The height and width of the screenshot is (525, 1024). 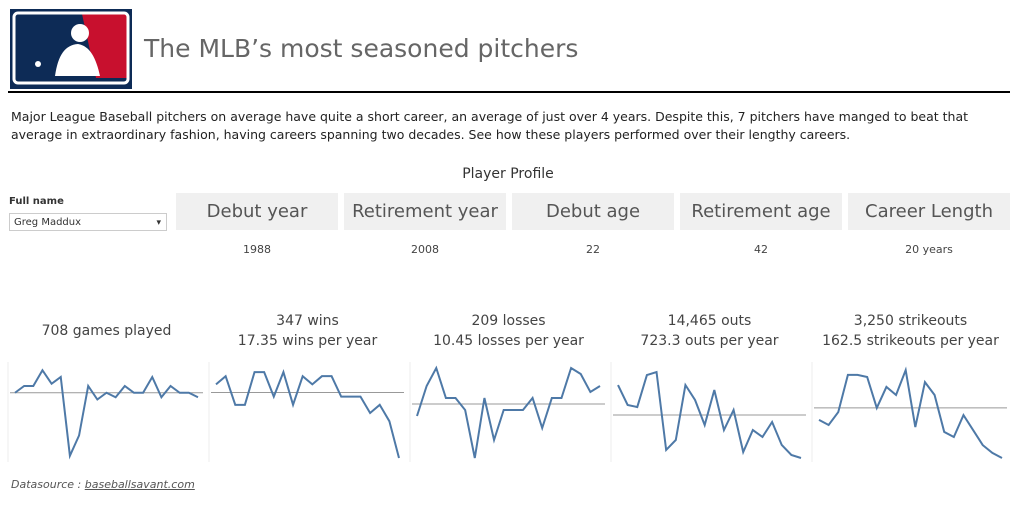 I want to click on filter-dropdown: Greg Maddux, so click(x=88, y=222).